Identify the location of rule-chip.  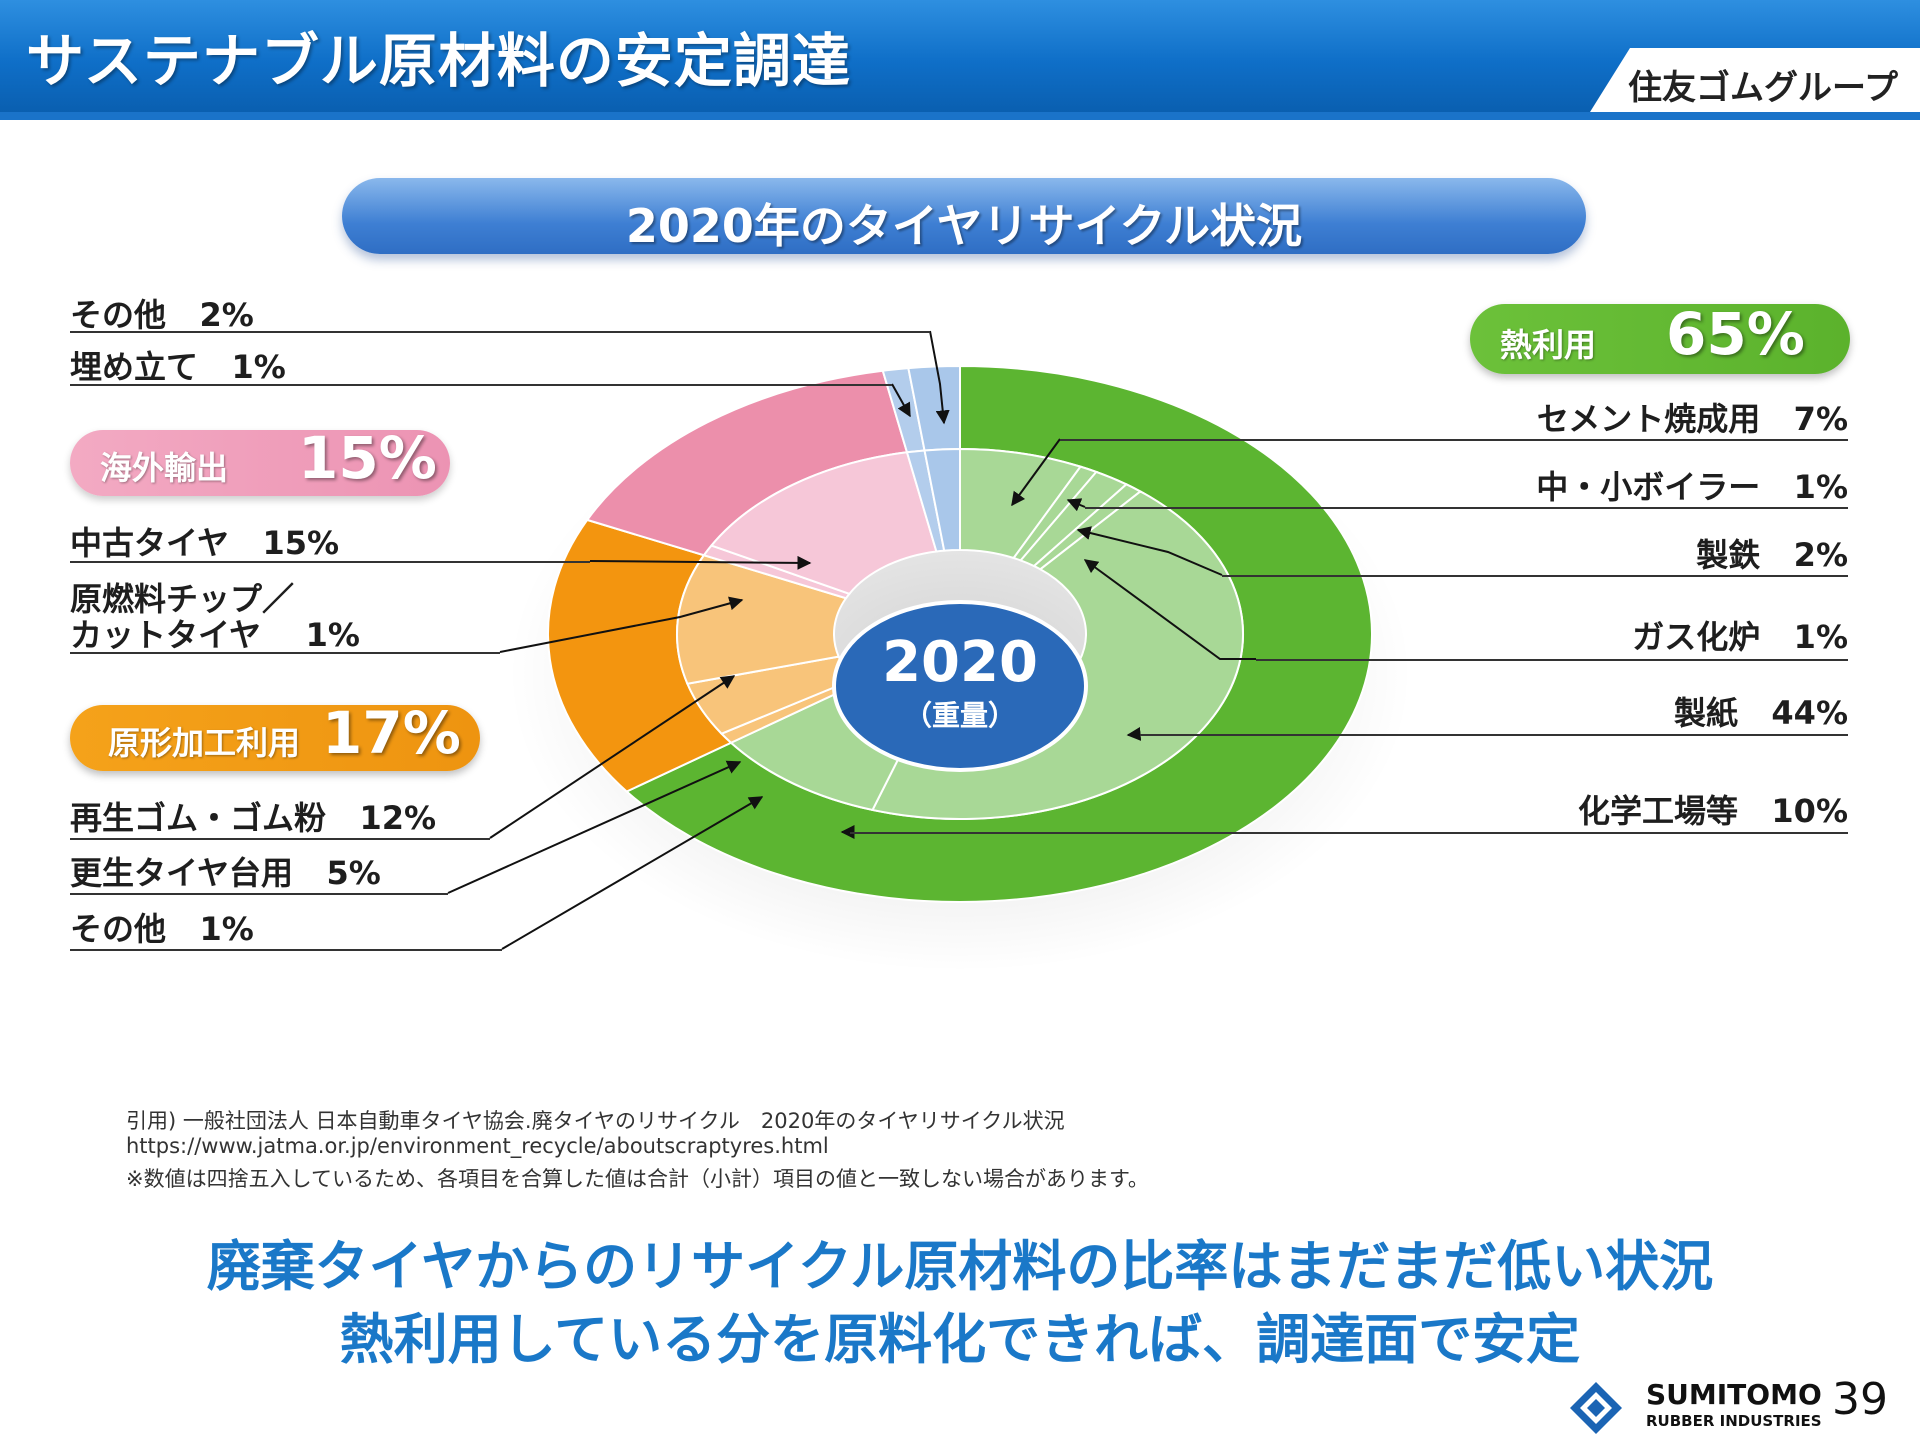
(285, 653).